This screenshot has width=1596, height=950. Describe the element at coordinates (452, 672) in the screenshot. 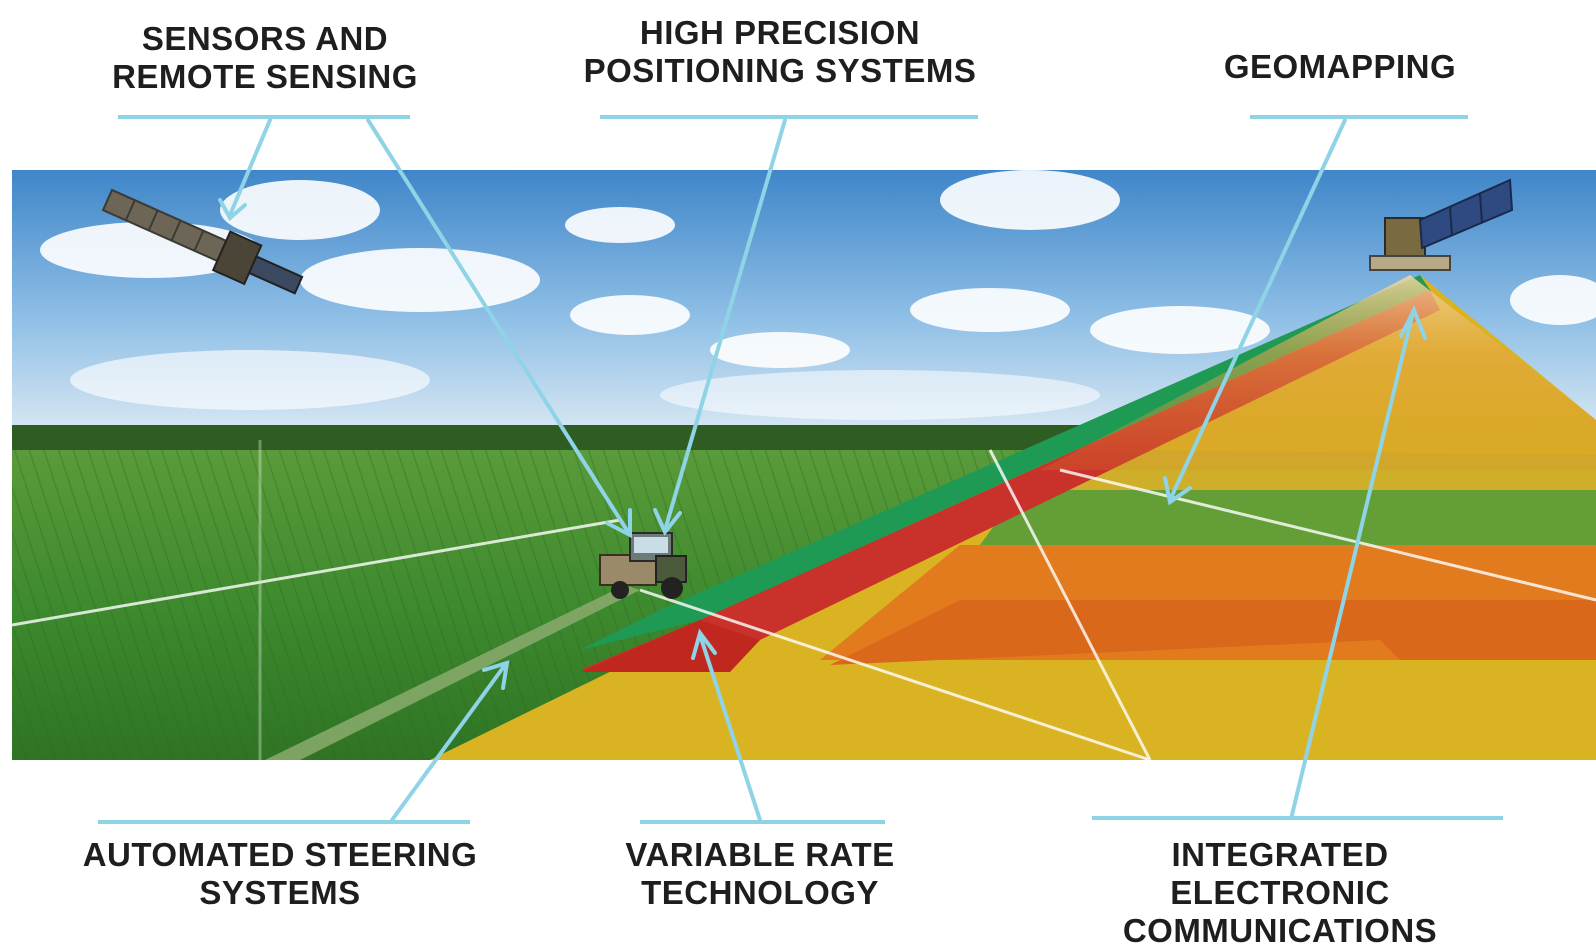

I see `tractor-track` at that location.